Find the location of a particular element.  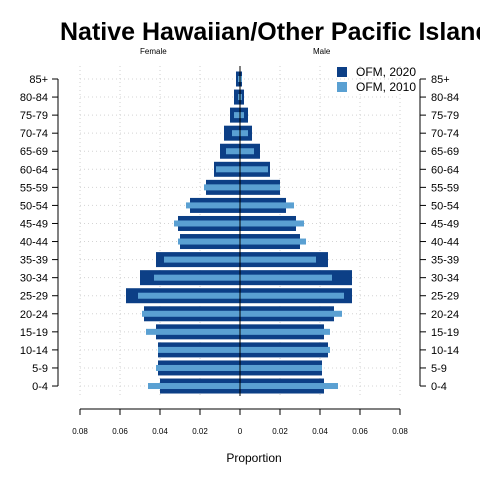

left-y-tick-label: 45-49 is located at coordinates (34, 224).